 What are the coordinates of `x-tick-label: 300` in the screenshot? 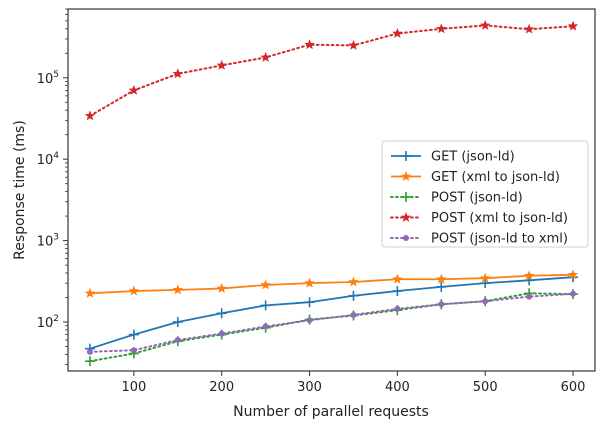 It's located at (309, 387).